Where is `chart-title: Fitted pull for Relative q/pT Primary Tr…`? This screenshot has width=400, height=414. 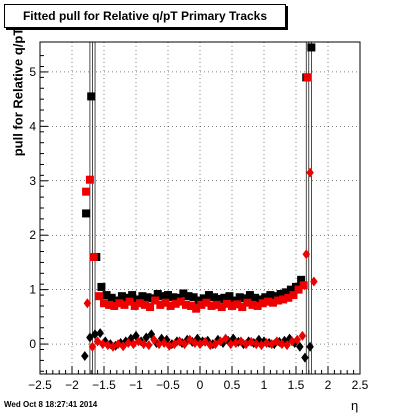
chart-title: Fitted pull for Relative q/pT Primary Tr… is located at coordinates (145, 16).